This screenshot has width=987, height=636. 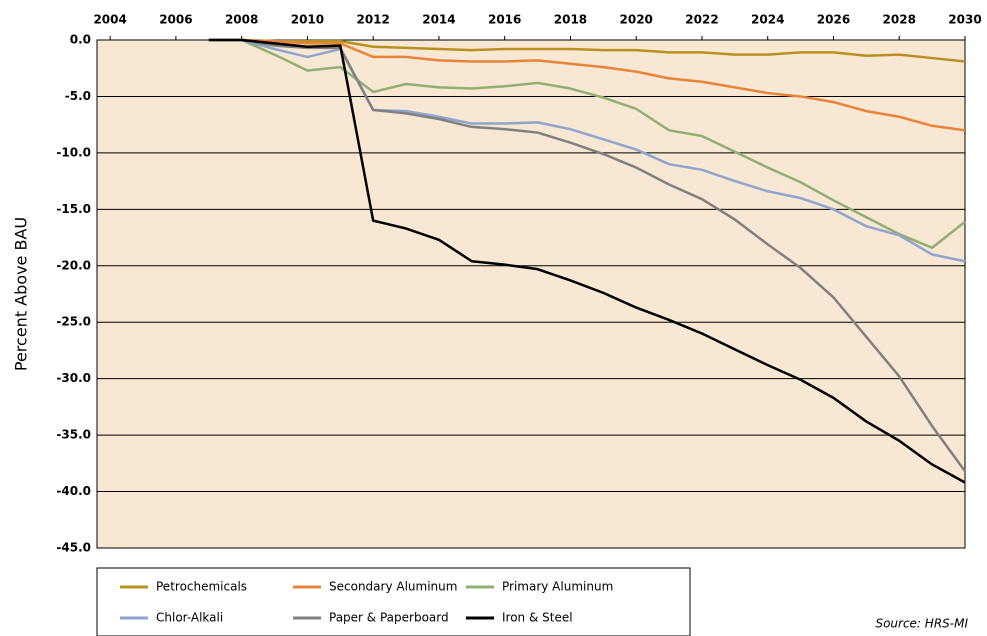 What do you see at coordinates (73, 152) in the screenshot?
I see `y-tick-label: -10.0` at bounding box center [73, 152].